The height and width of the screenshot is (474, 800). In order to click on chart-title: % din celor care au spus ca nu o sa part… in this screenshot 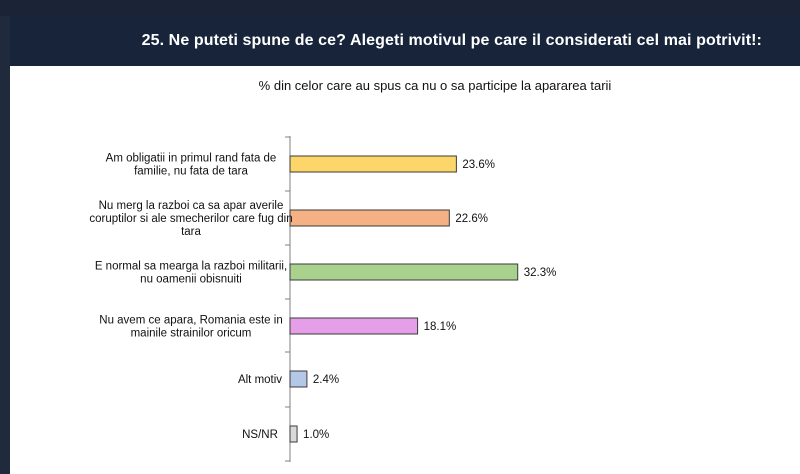, I will do `click(435, 85)`.